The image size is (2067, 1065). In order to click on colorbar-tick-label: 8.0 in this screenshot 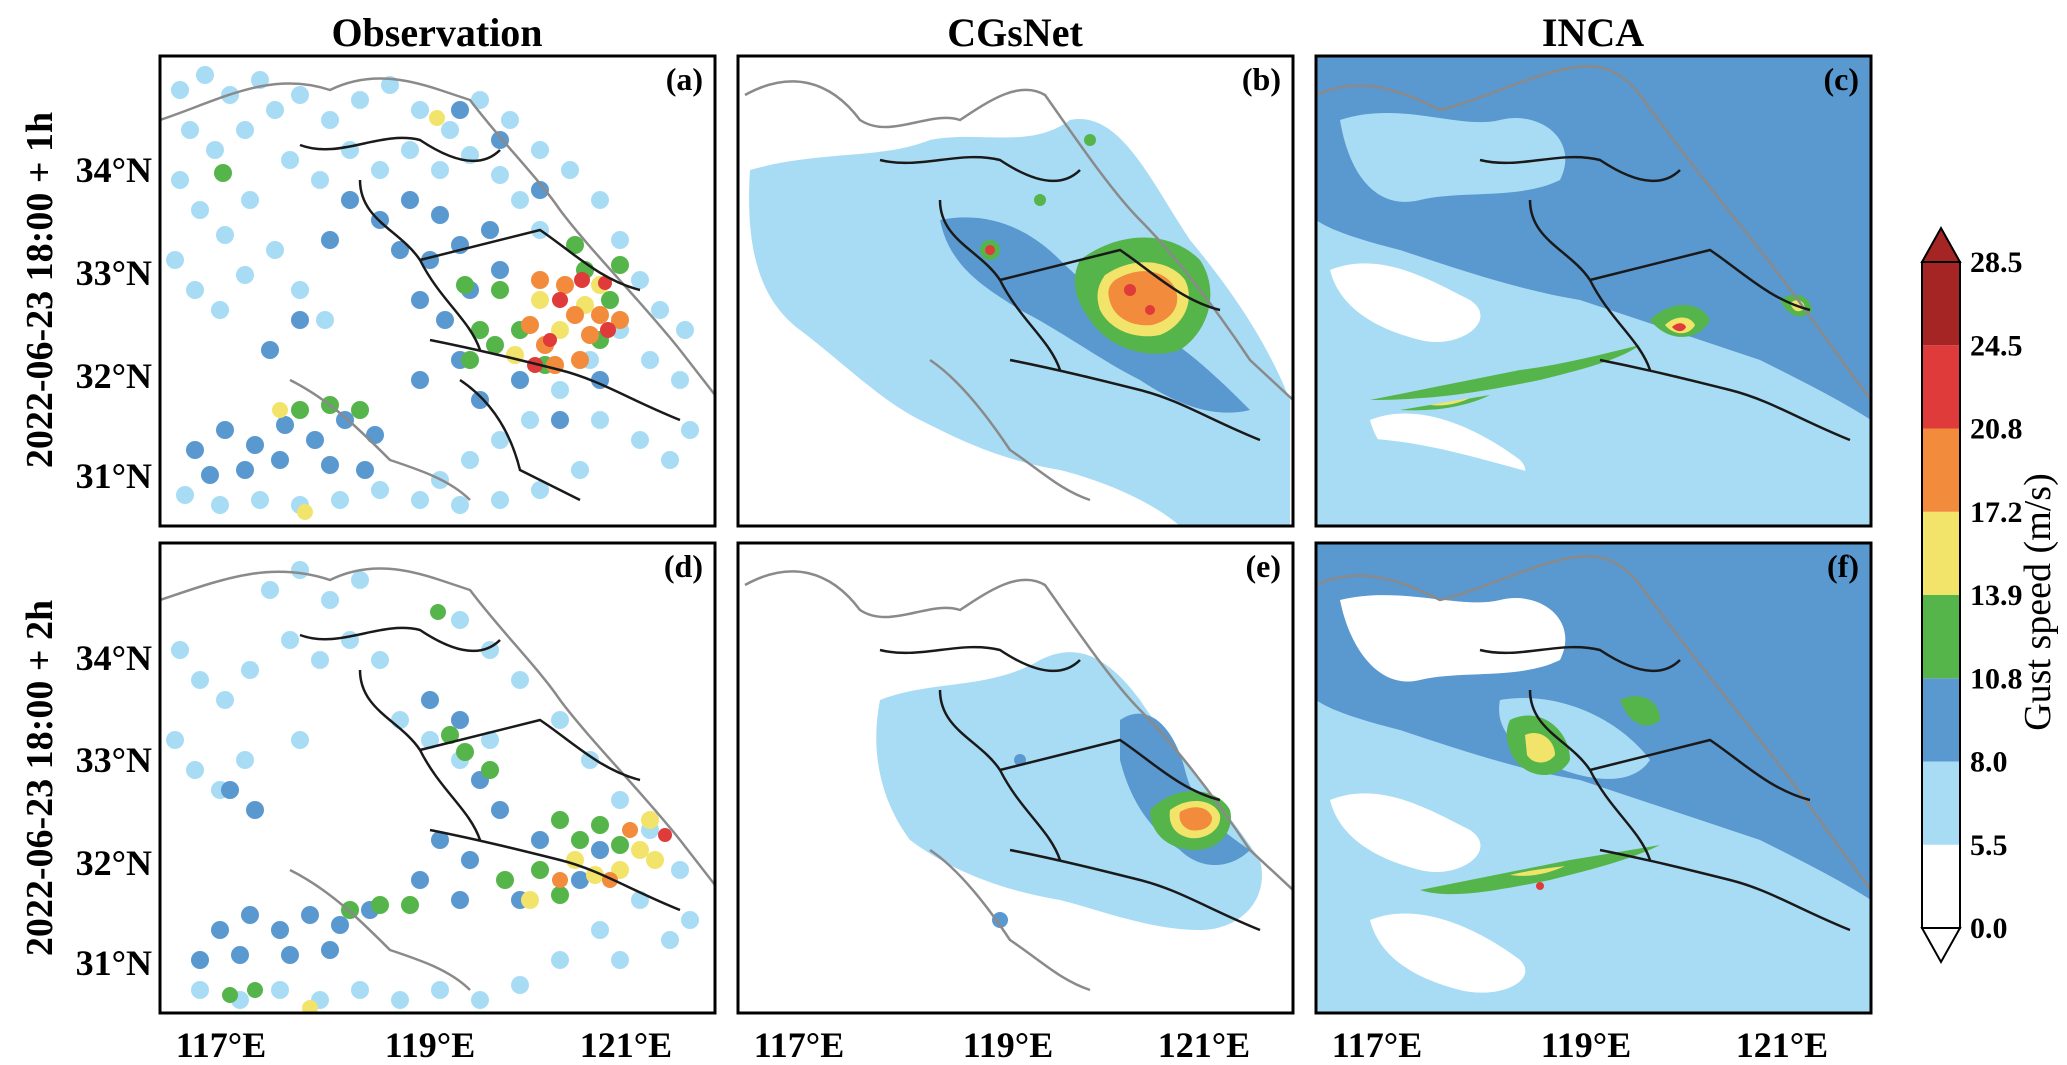, I will do `click(1989, 762)`.